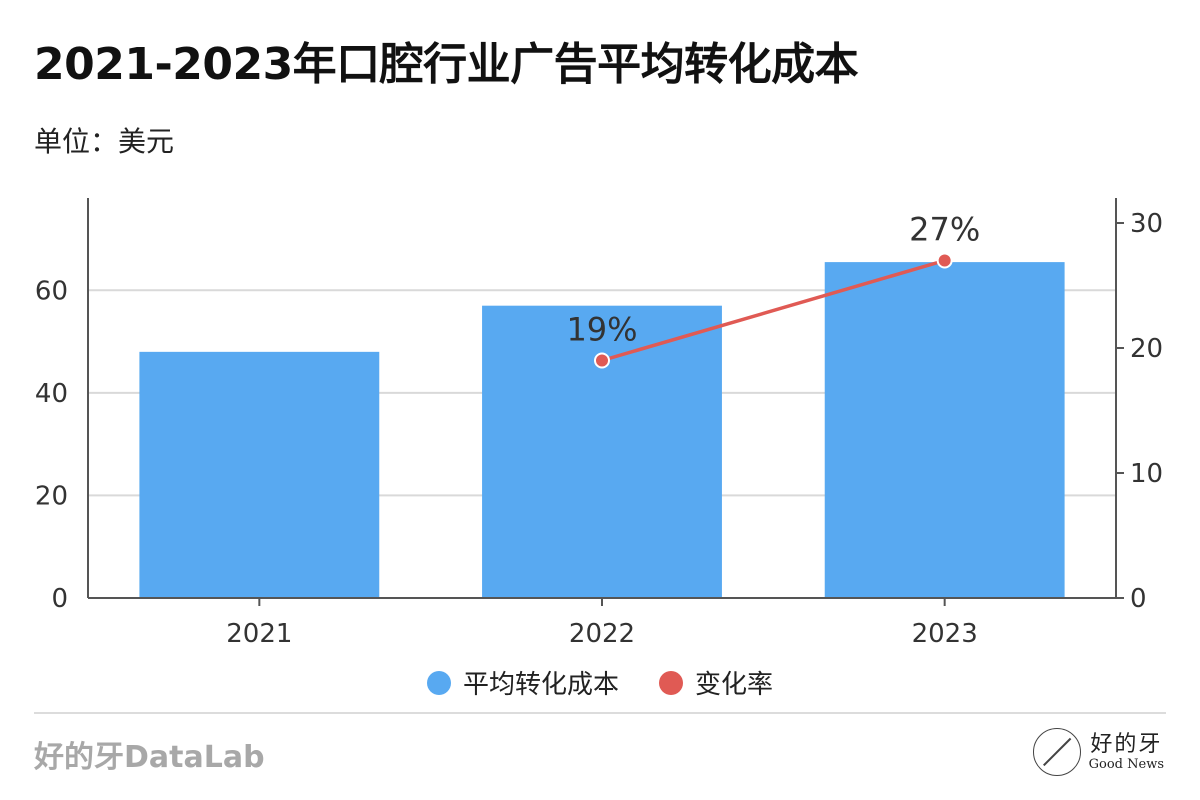 The width and height of the screenshot is (1200, 800). Describe the element at coordinates (149, 757) in the screenshot. I see `footer-brand: 好的牙DataLab` at that location.